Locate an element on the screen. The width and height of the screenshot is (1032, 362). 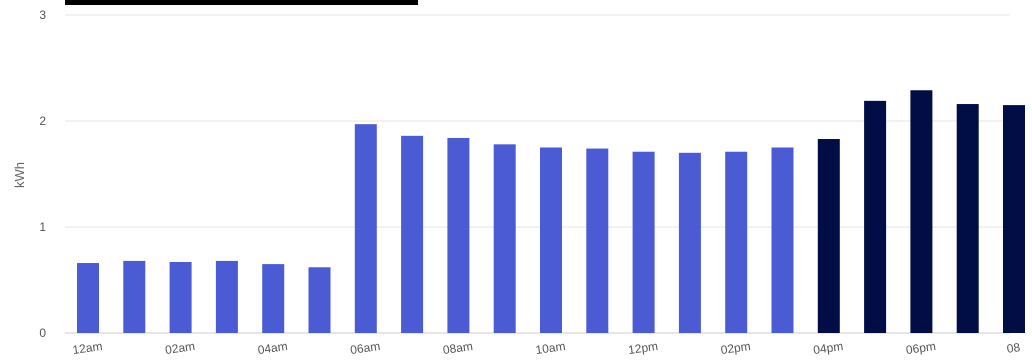
x-tick-label: 08am is located at coordinates (458, 348).